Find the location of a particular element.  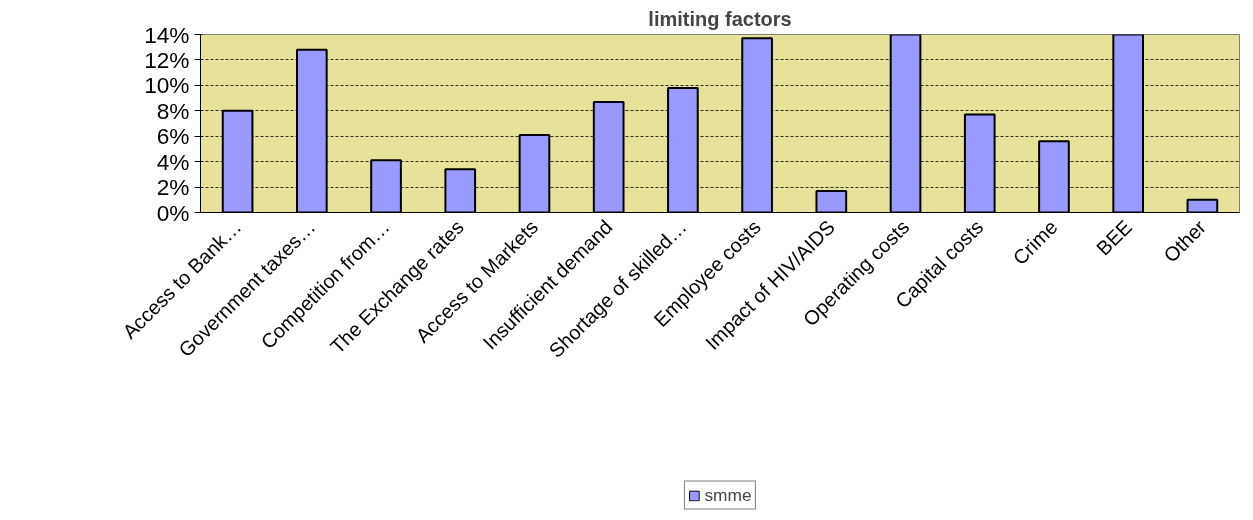

y-tick-label: 4% is located at coordinates (173, 161).